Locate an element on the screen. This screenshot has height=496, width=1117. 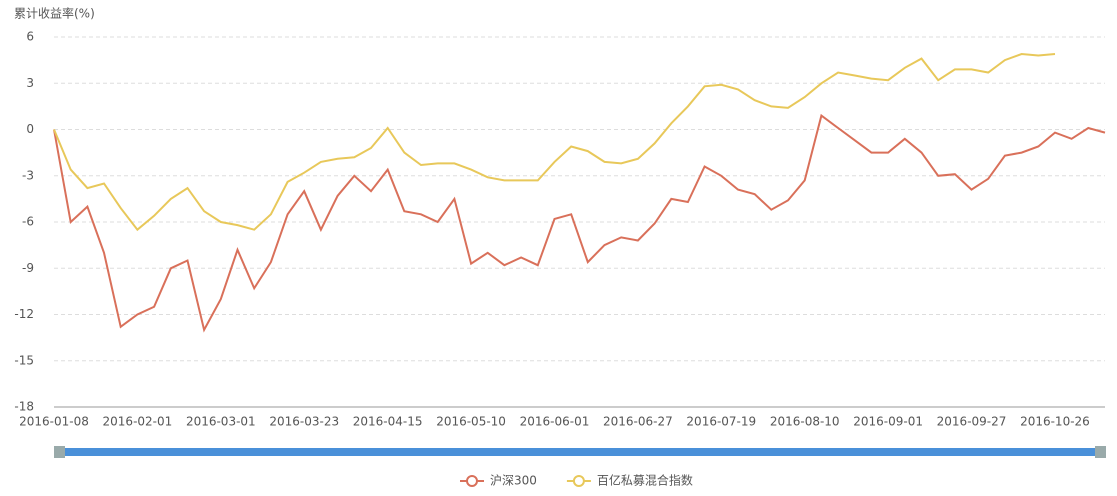
x-tick-label: 2016-07-19 is located at coordinates (721, 422).